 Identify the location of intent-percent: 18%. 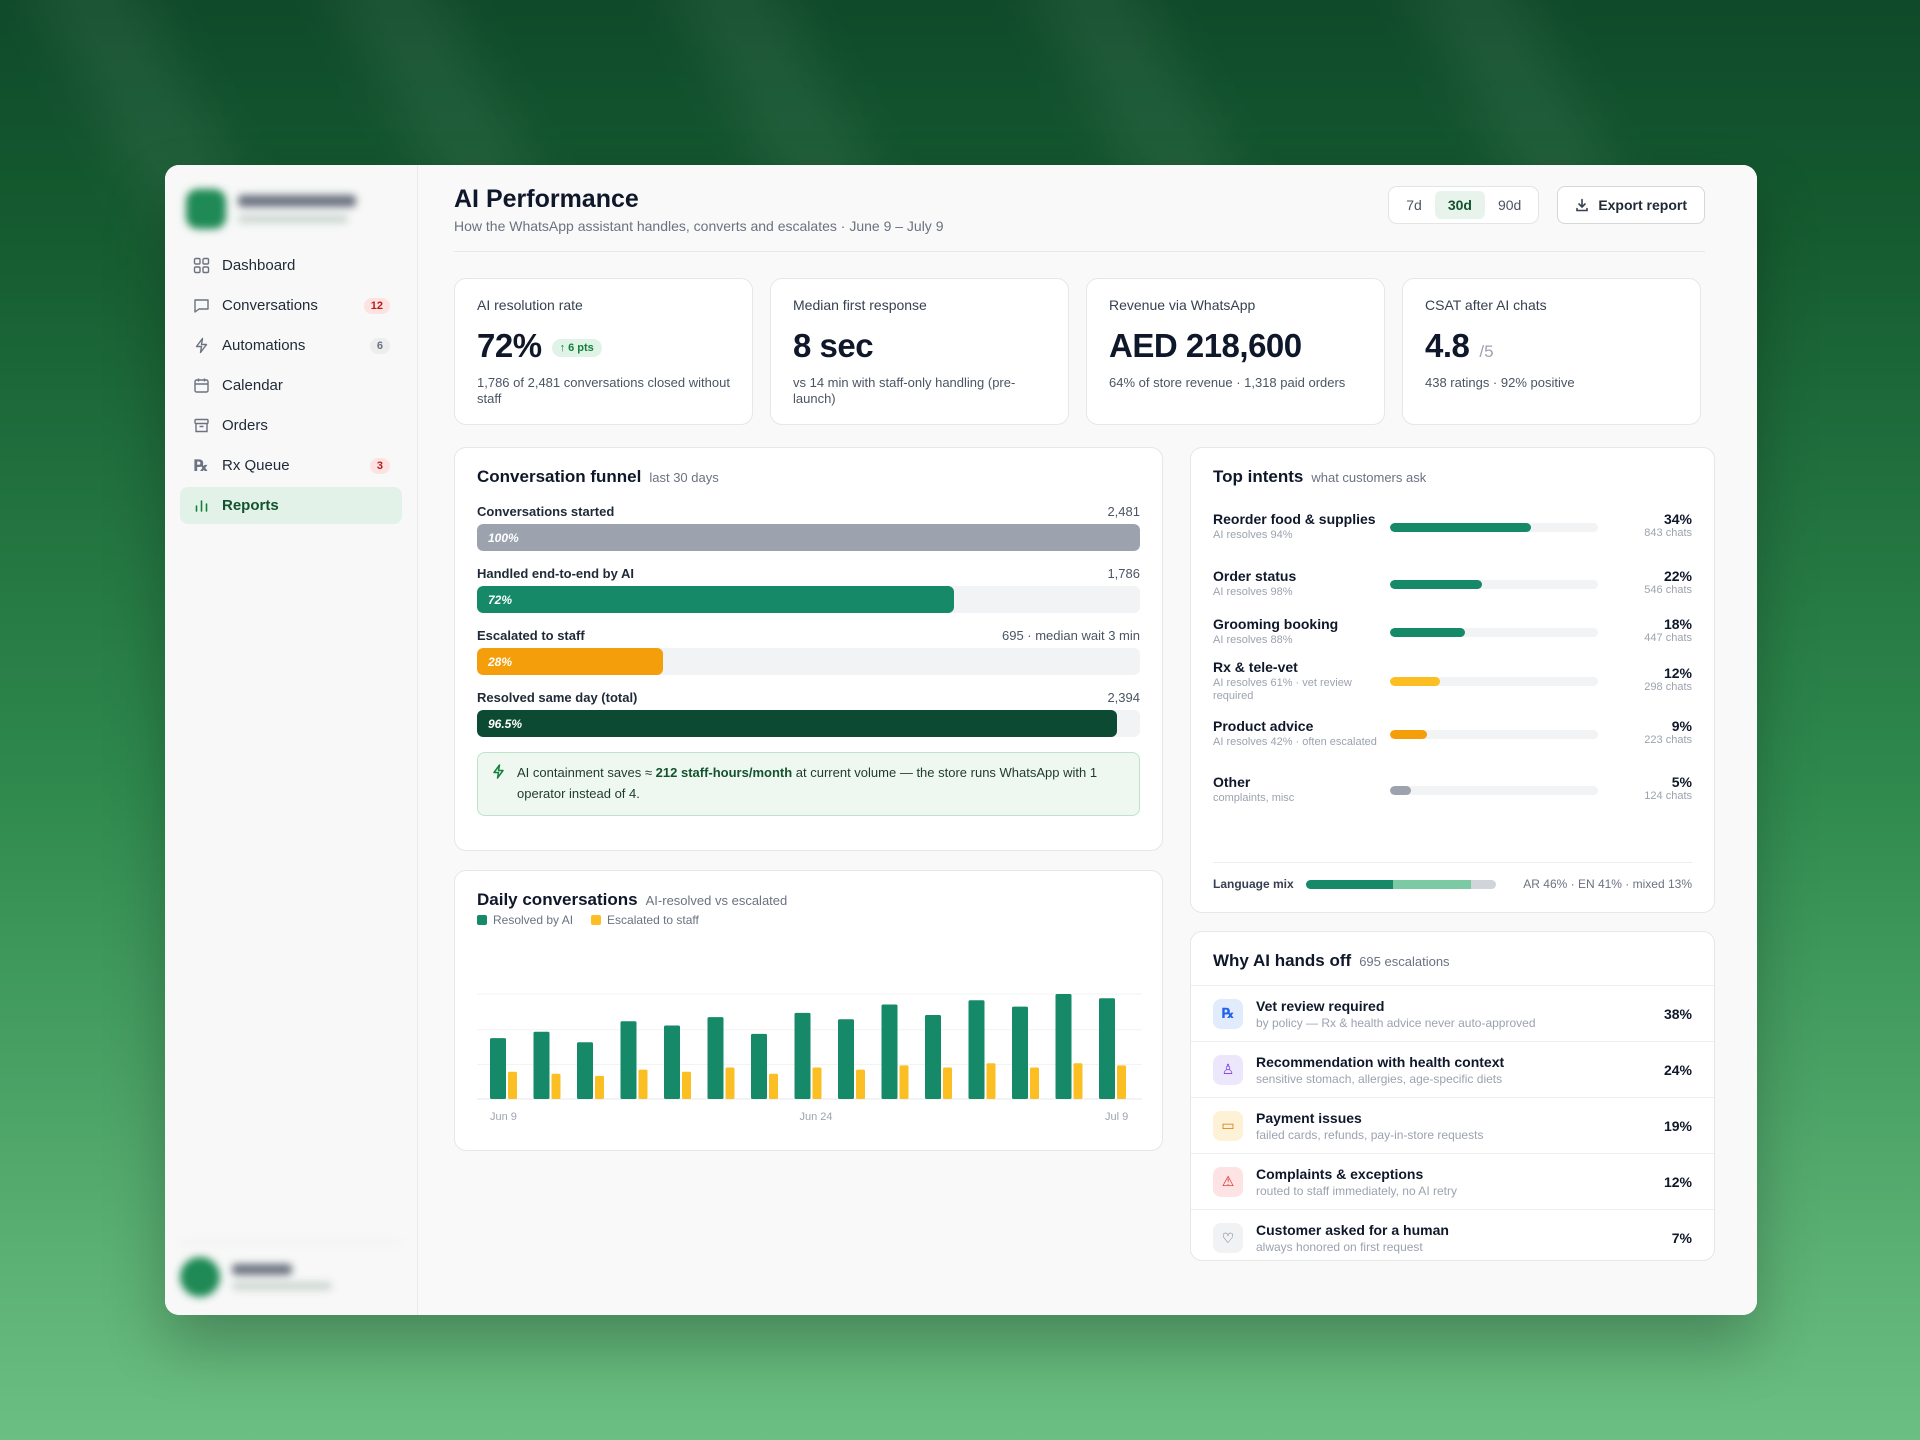
(1677, 623).